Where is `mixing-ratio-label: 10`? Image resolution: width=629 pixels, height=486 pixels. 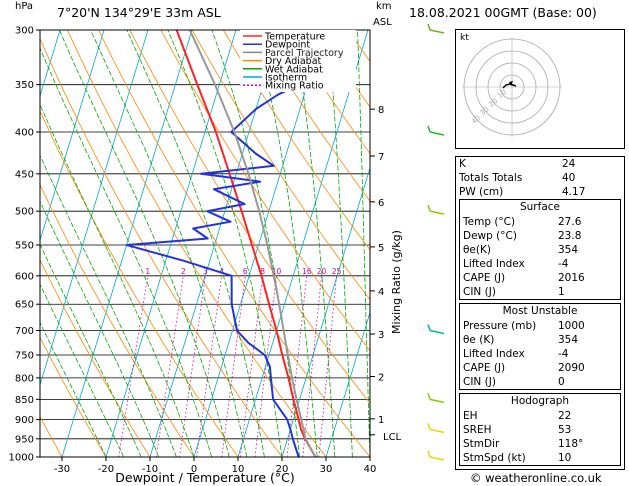 mixing-ratio-label: 10 is located at coordinates (277, 271).